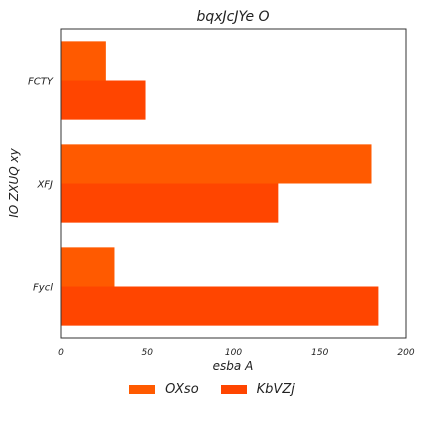 The height and width of the screenshot is (424, 424). I want to click on x-tick-label: 0, so click(61, 353).